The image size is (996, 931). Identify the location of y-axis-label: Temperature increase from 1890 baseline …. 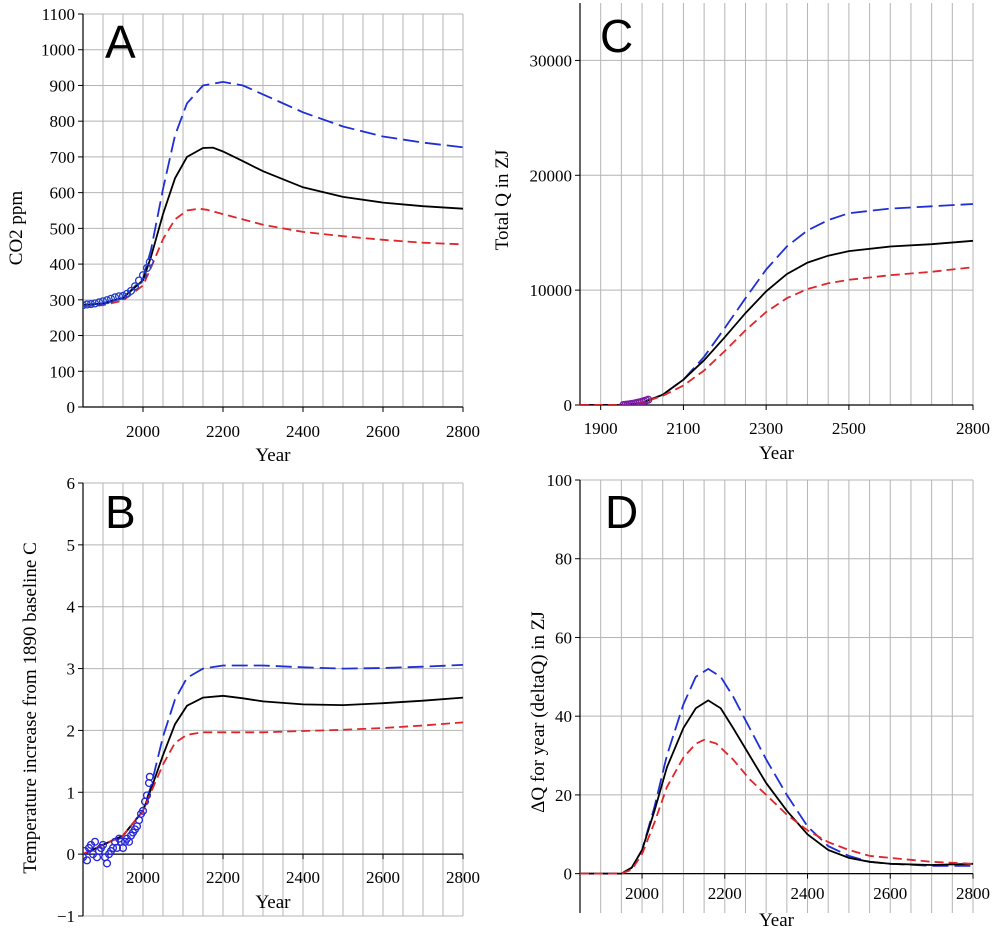
(30, 708).